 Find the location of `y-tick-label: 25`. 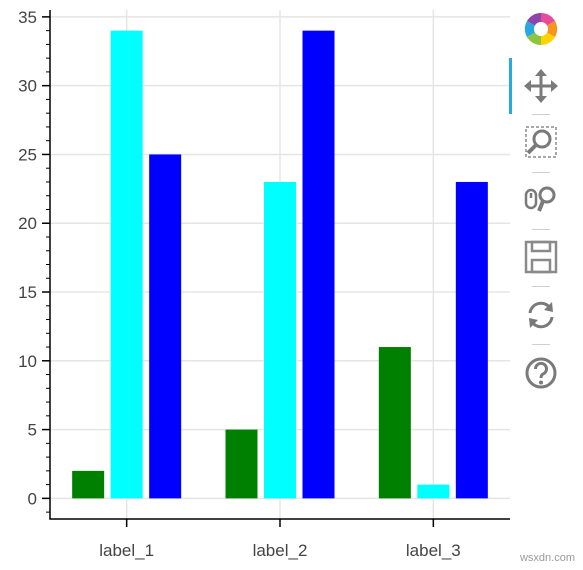

y-tick-label: 25 is located at coordinates (27, 154).